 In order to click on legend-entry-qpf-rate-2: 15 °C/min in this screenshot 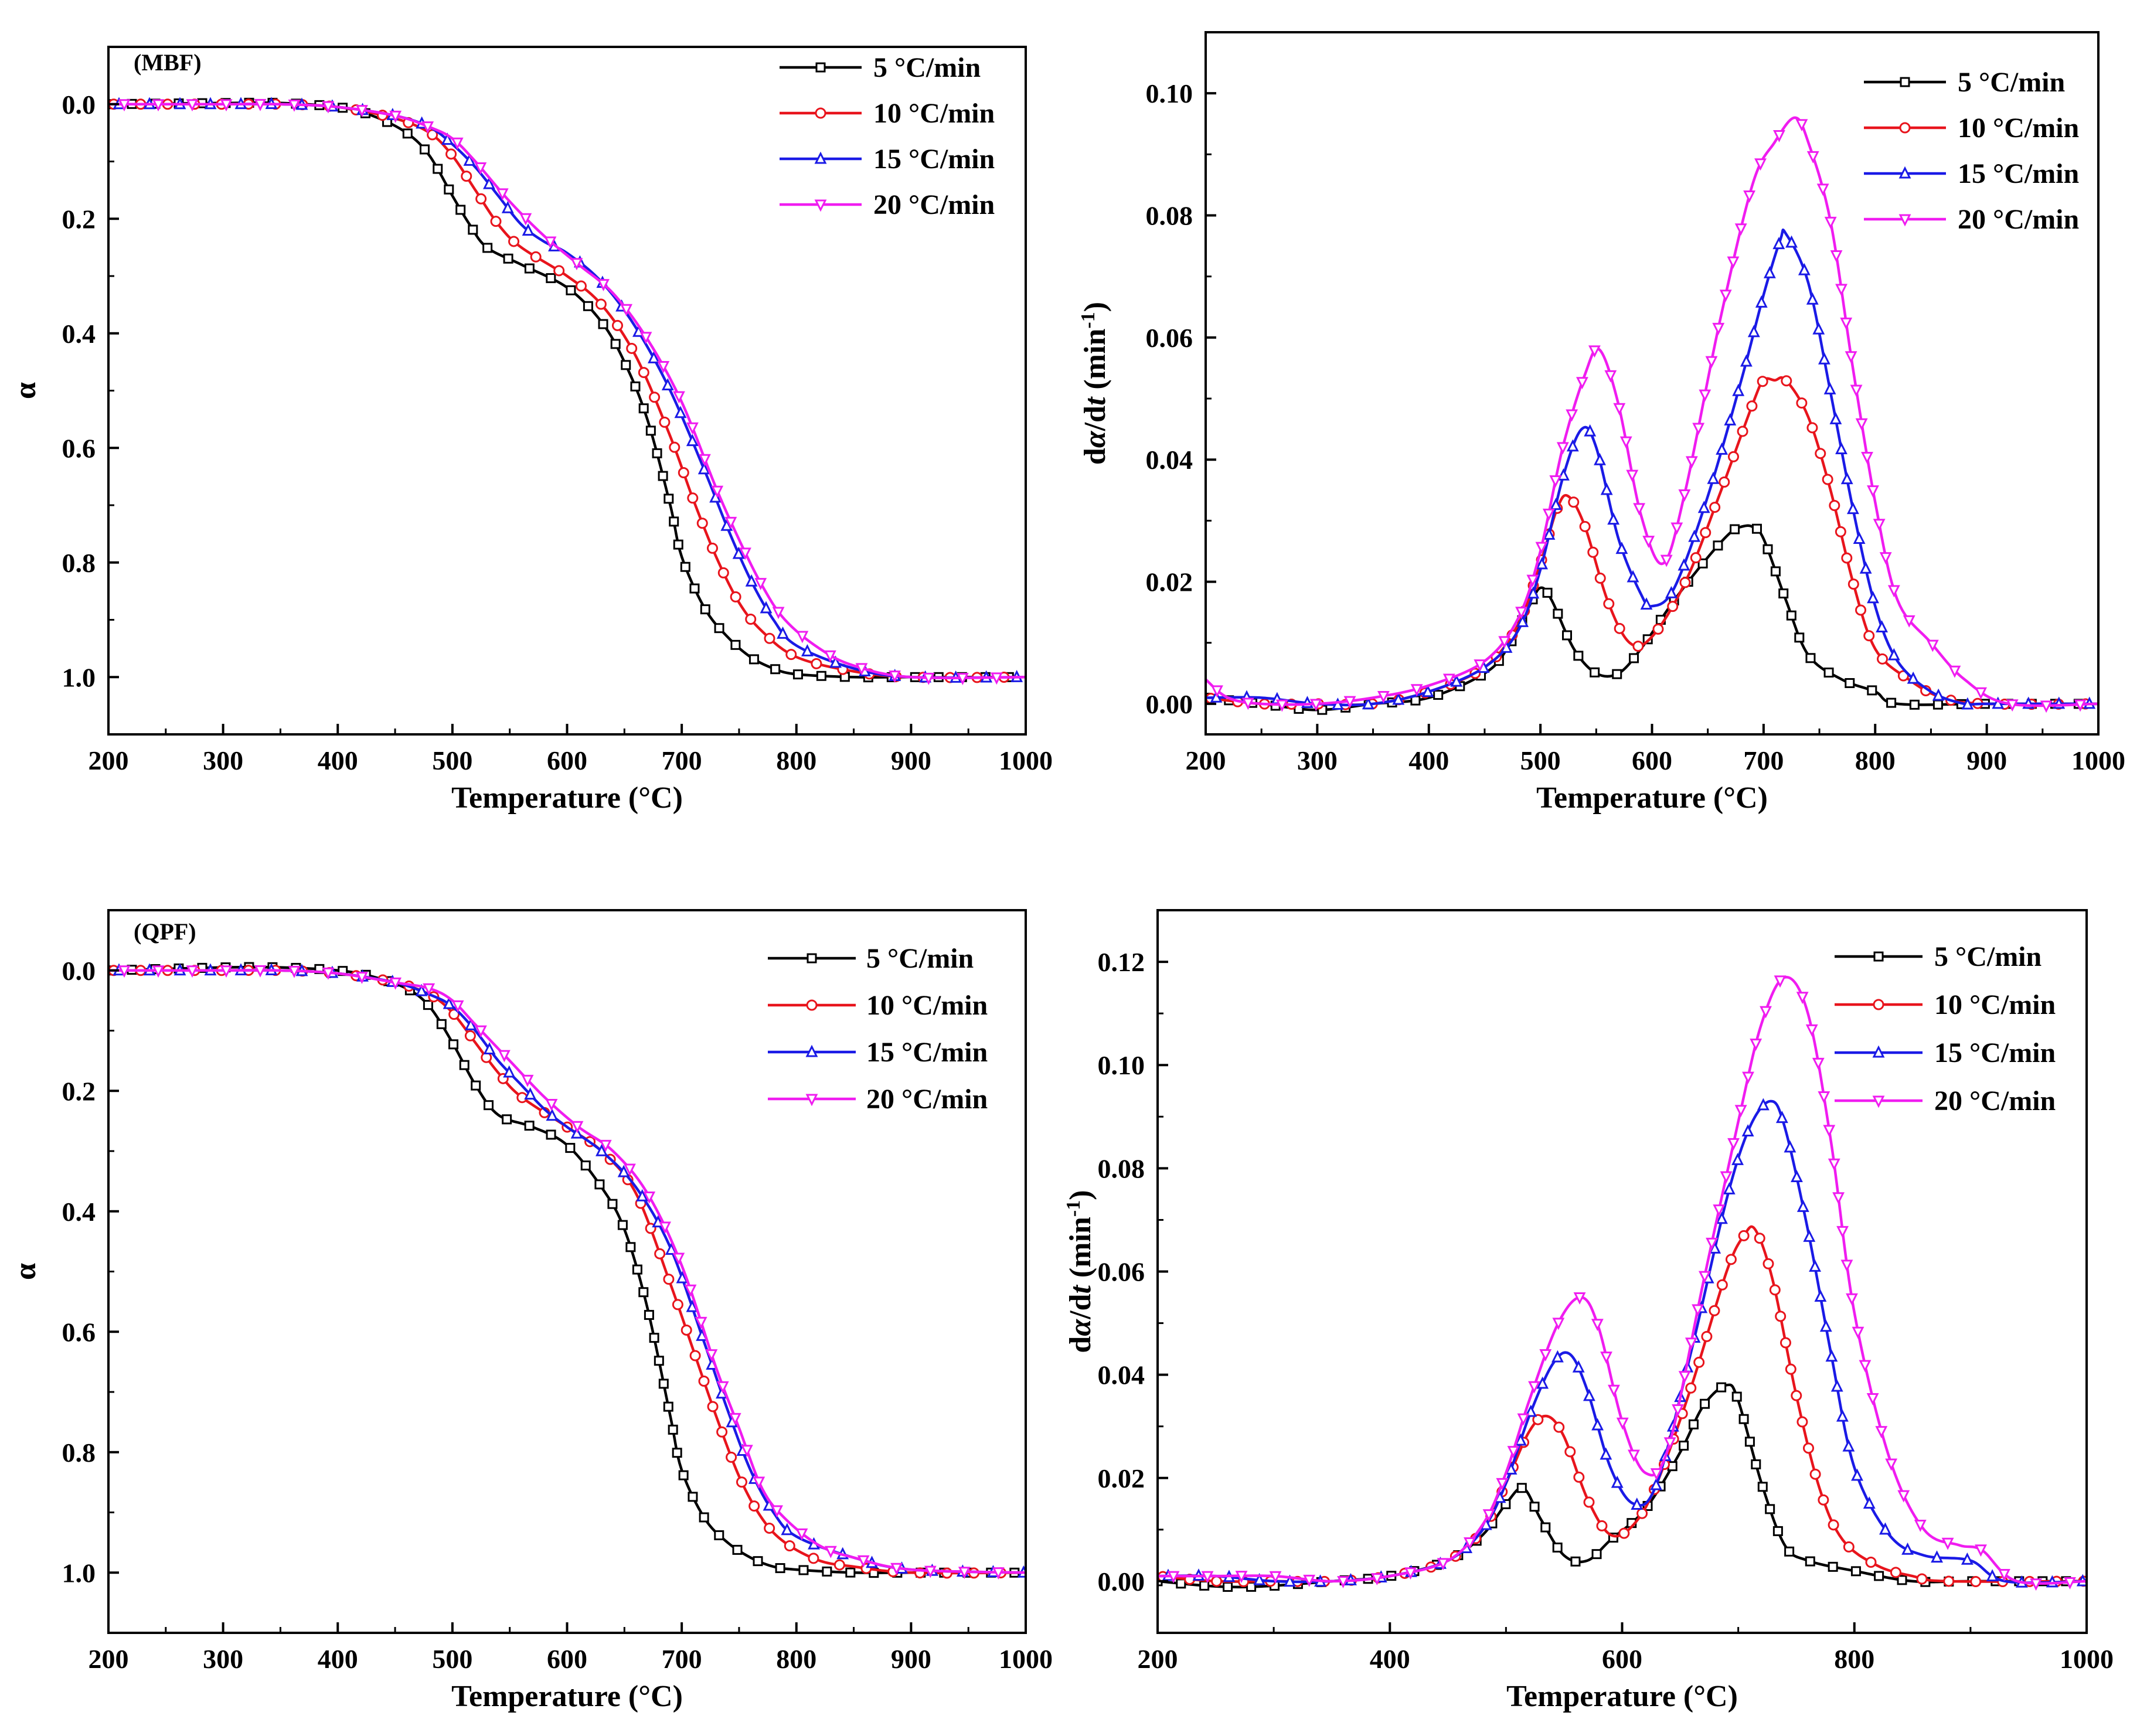, I will do `click(1945, 1052)`.